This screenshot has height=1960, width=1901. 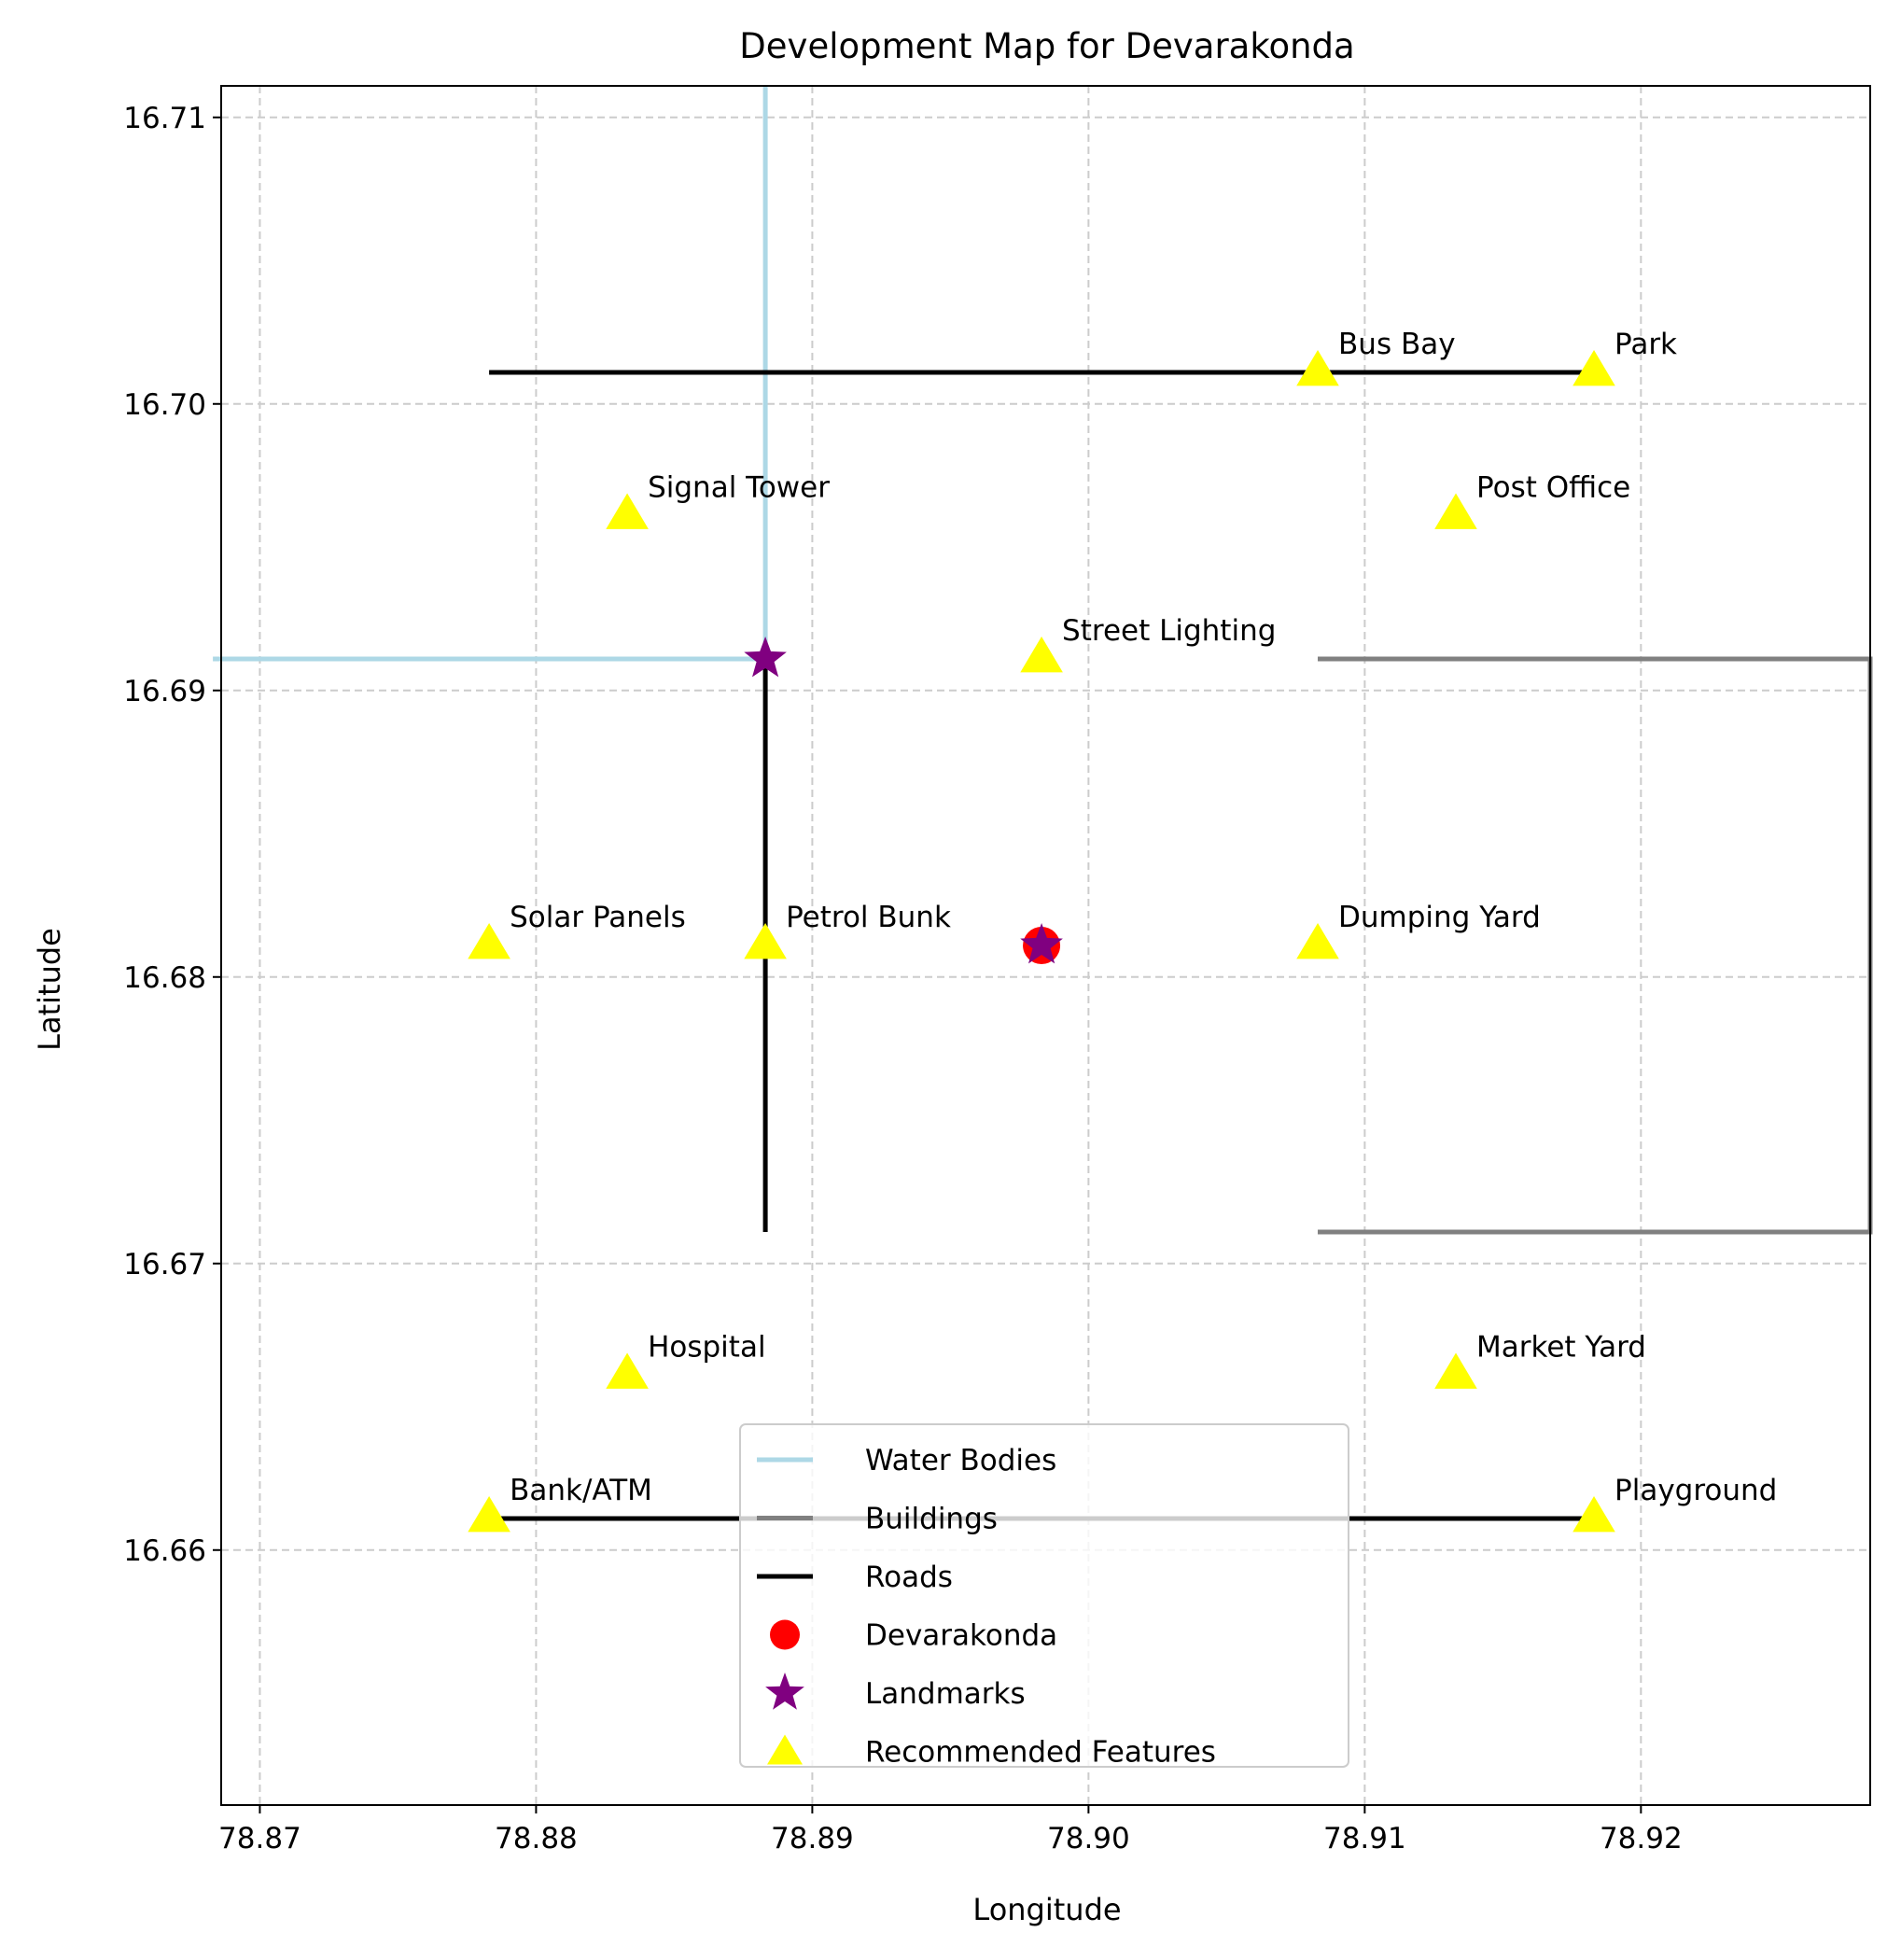 I want to click on chart-title: Development Map for Devarakonda, so click(x=1046, y=46).